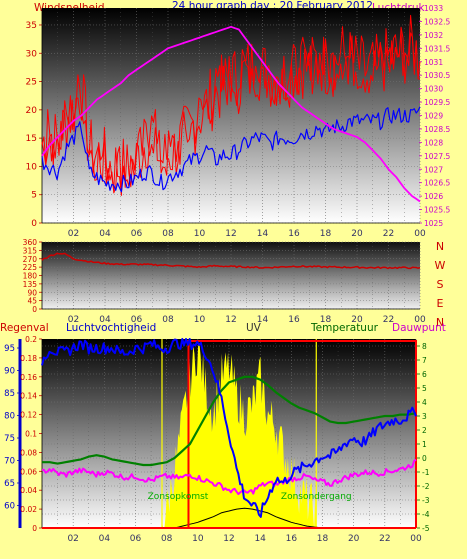 The image size is (467, 559). What do you see at coordinates (34, 224) in the screenshot?
I see `wind-ytick-label: 0` at bounding box center [34, 224].